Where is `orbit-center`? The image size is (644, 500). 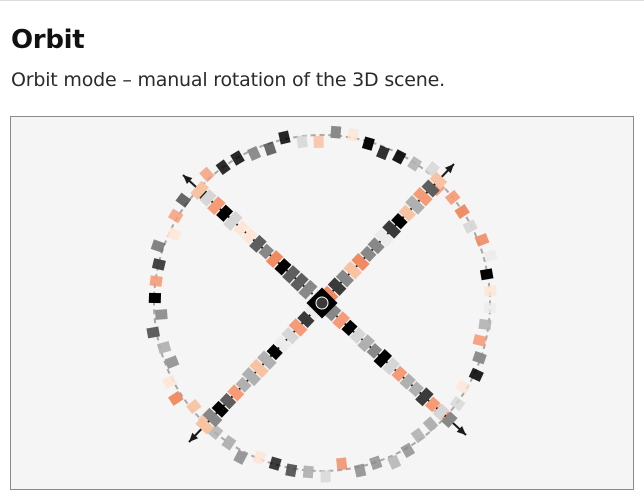
orbit-center is located at coordinates (322, 303).